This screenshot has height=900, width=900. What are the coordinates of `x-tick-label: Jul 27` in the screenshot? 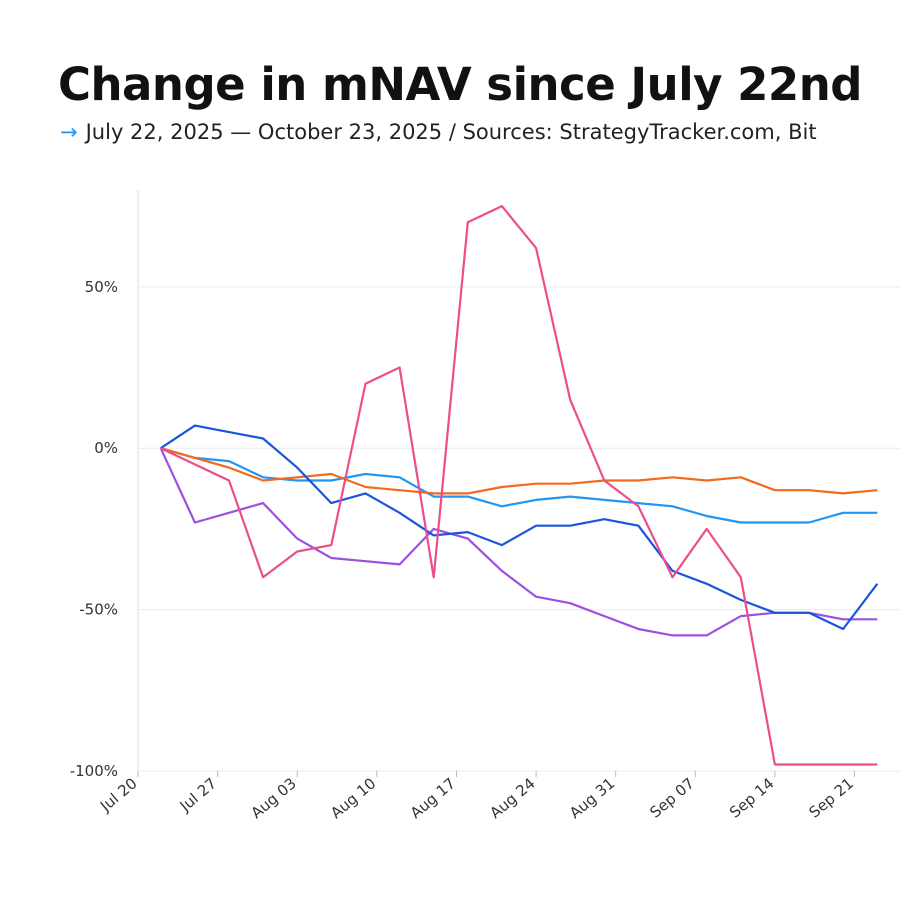 It's located at (198, 794).